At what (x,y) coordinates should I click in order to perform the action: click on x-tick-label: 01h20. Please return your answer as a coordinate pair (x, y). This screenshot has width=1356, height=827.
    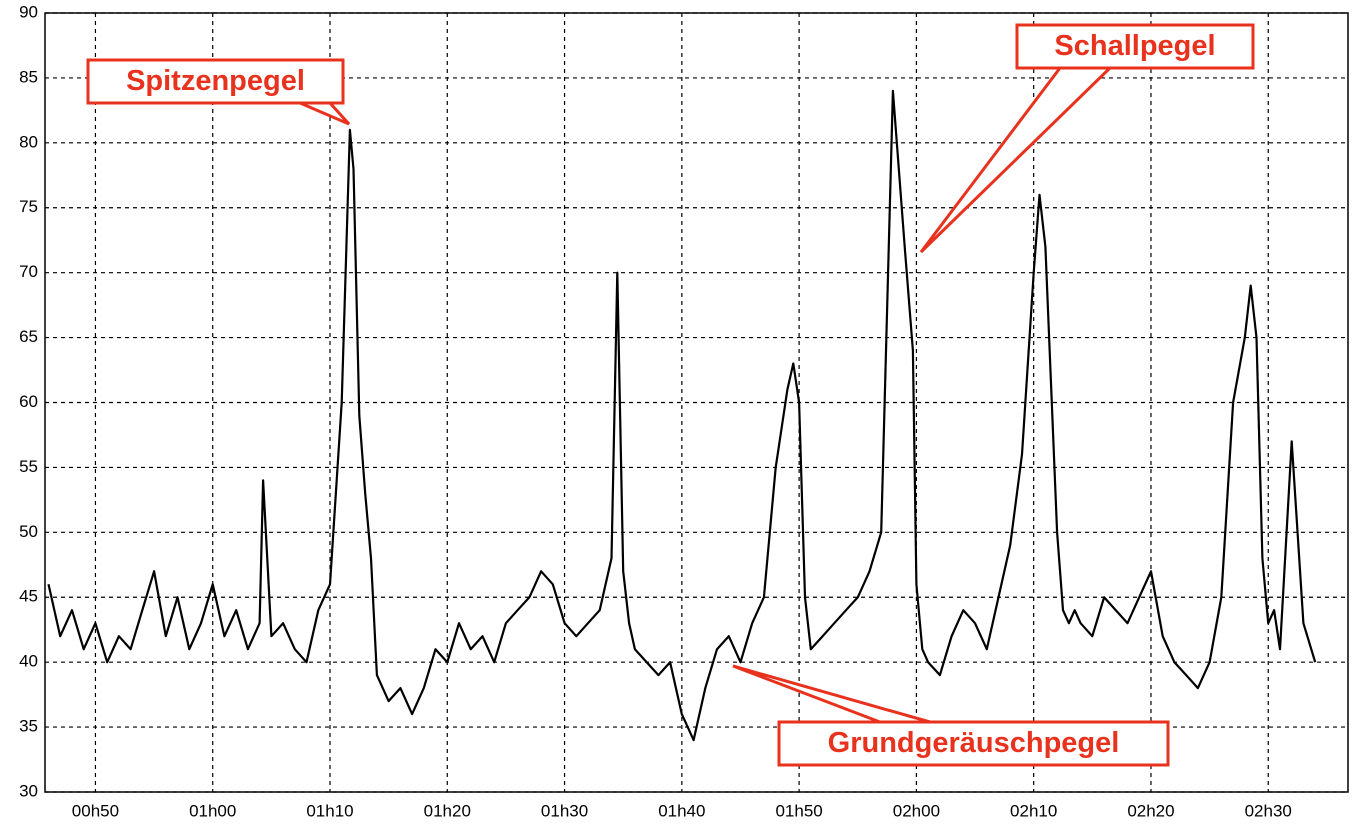
    Looking at the image, I should click on (447, 810).